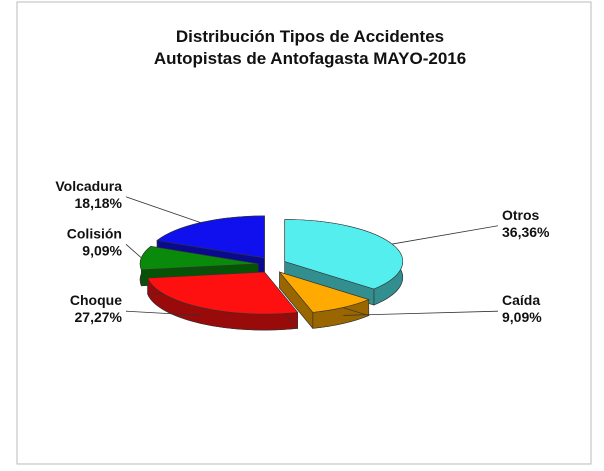 The height and width of the screenshot is (471, 604). I want to click on slice-value-label: 27,27%, so click(99, 317).